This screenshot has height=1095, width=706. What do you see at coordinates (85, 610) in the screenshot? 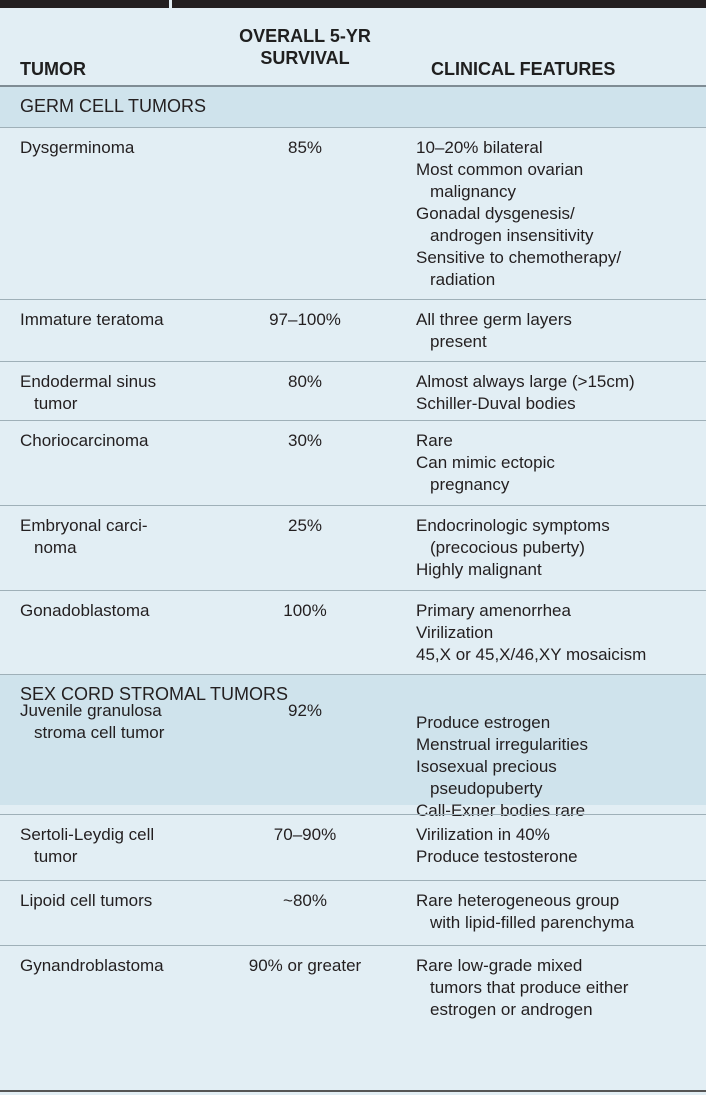
I see `tumor-name-line: Gonadoblastoma` at bounding box center [85, 610].